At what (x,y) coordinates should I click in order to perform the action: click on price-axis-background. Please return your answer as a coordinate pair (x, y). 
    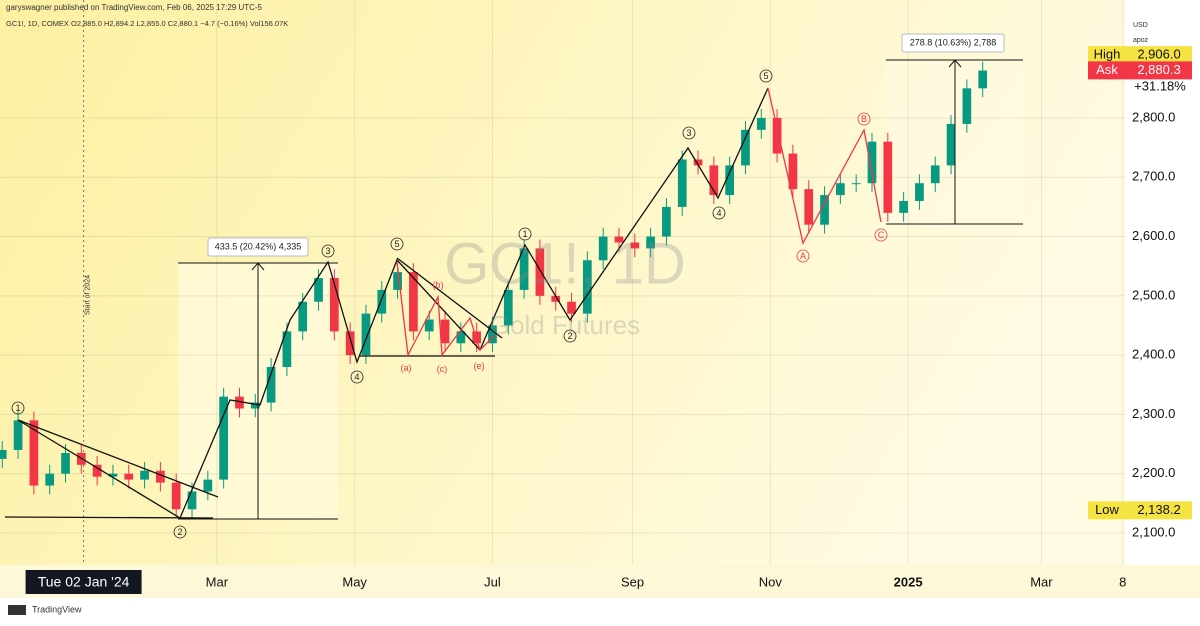
    Looking at the image, I should click on (1162, 282).